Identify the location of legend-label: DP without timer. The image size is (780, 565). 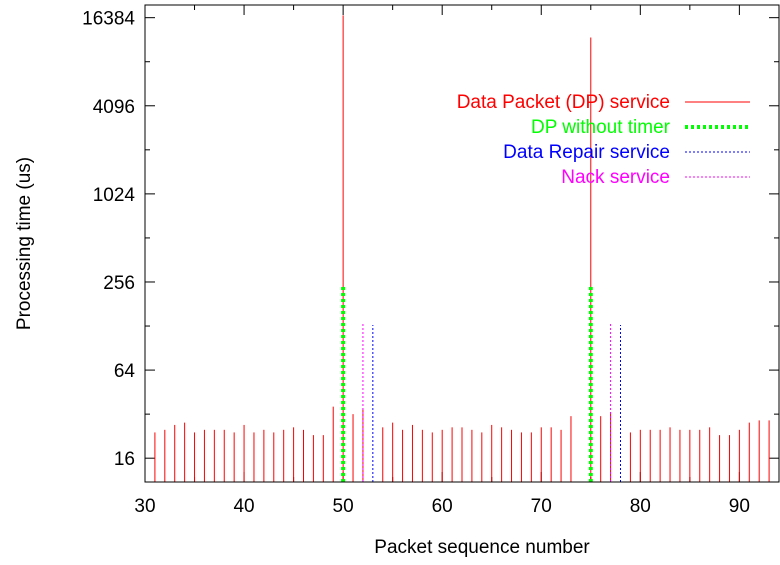
(601, 127).